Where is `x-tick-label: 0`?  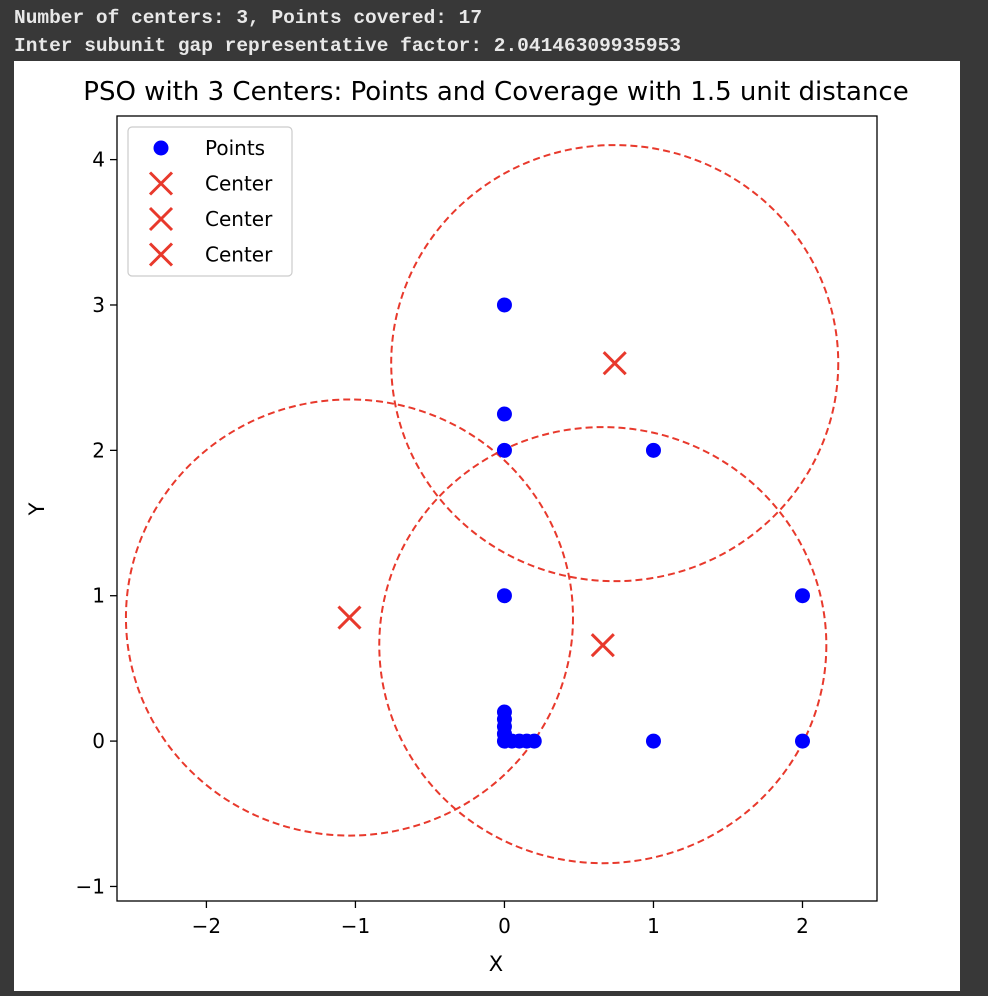
x-tick-label: 0 is located at coordinates (504, 926).